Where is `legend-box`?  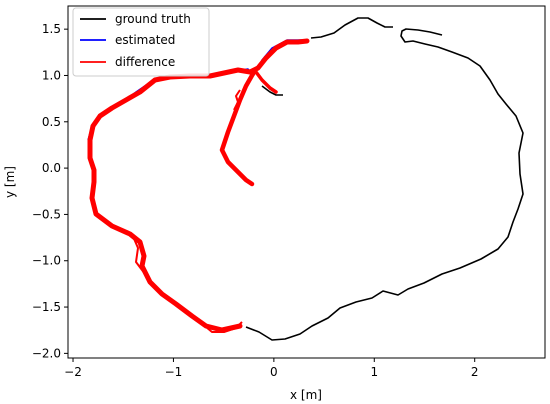
legend-box is located at coordinates (141, 42).